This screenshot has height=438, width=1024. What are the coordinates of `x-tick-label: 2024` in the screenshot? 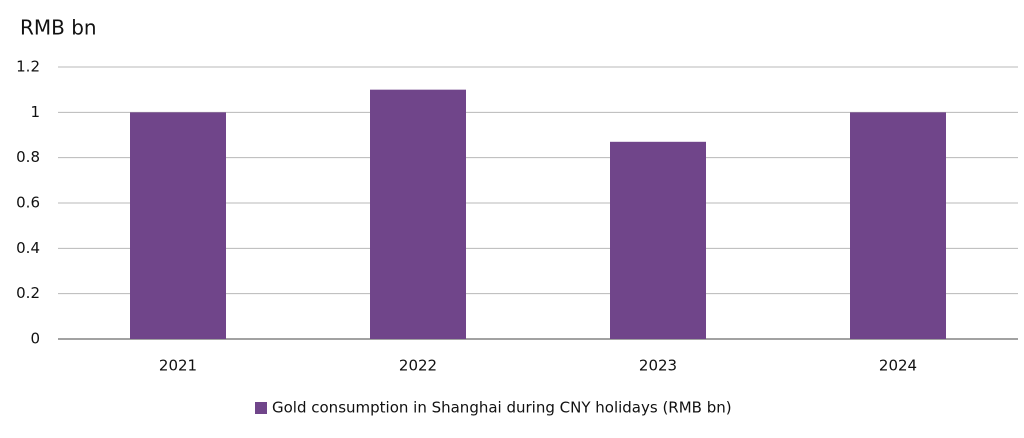 It's located at (898, 366).